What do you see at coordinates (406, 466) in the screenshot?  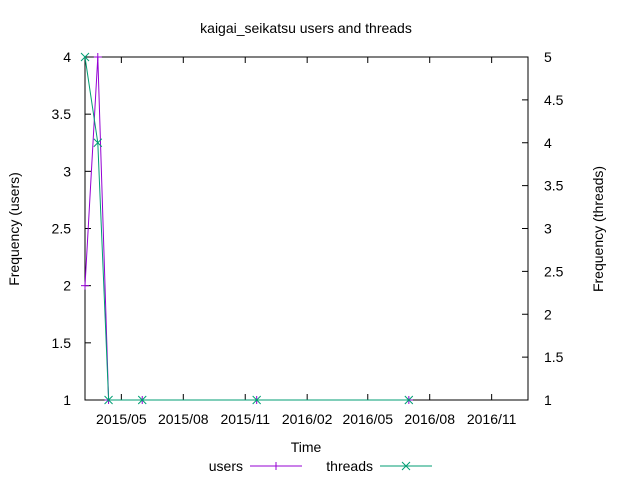 I see `legend-marker-threads` at bounding box center [406, 466].